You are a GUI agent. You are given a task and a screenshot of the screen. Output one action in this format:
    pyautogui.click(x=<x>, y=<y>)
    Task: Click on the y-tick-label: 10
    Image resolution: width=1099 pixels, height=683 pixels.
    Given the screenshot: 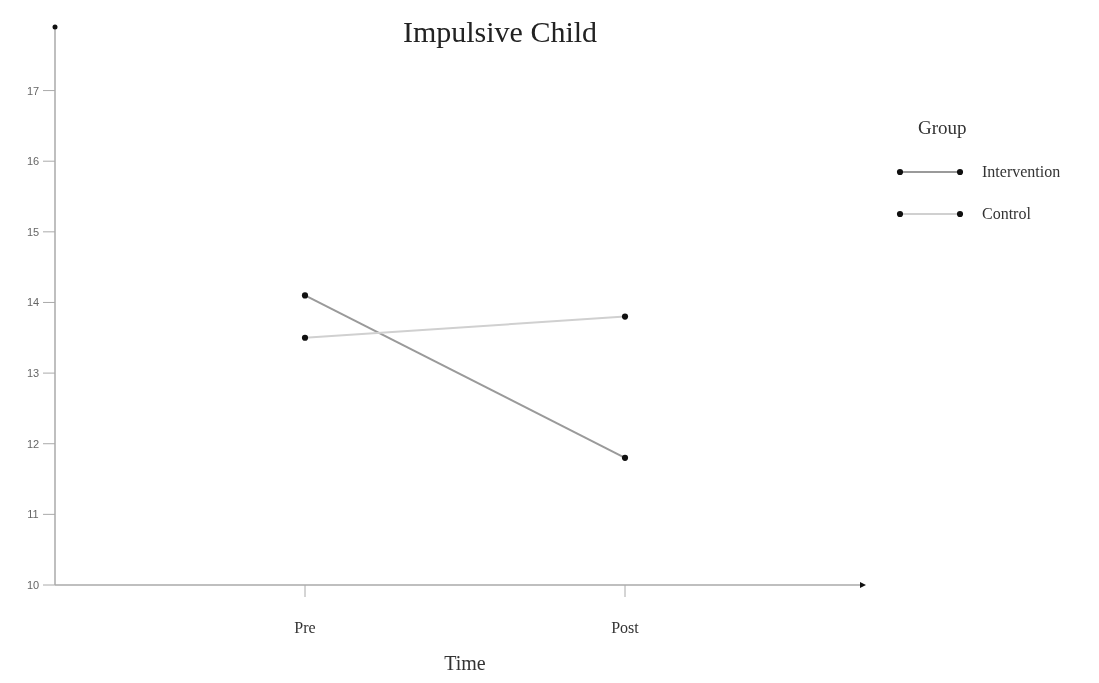 What is the action you would take?
    pyautogui.click(x=33, y=585)
    